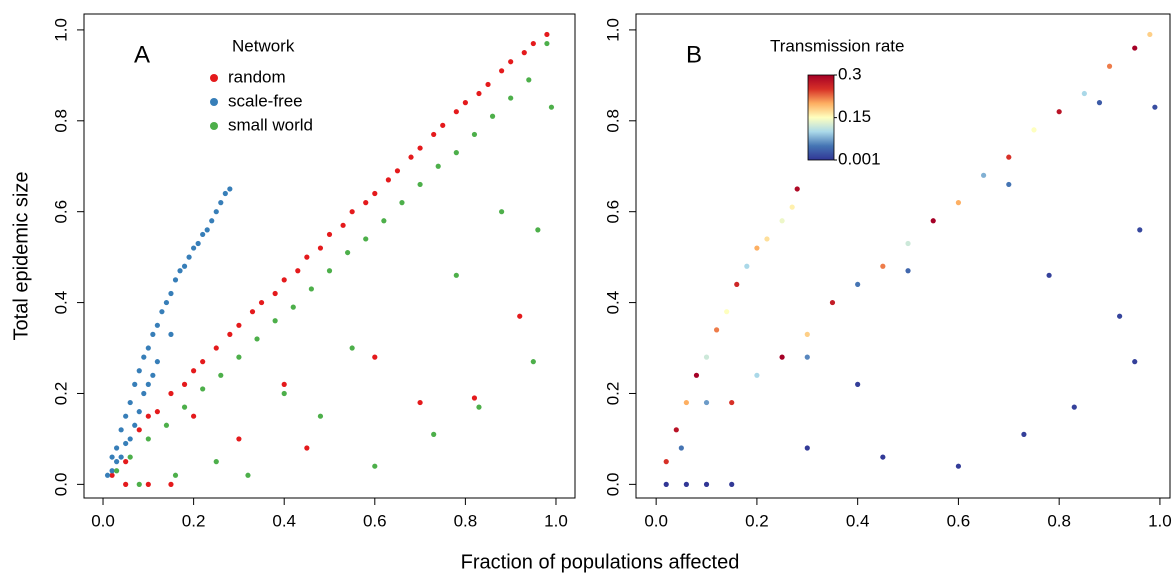  Describe the element at coordinates (60, 303) in the screenshot. I see `y-tick-label: 0.4` at that location.